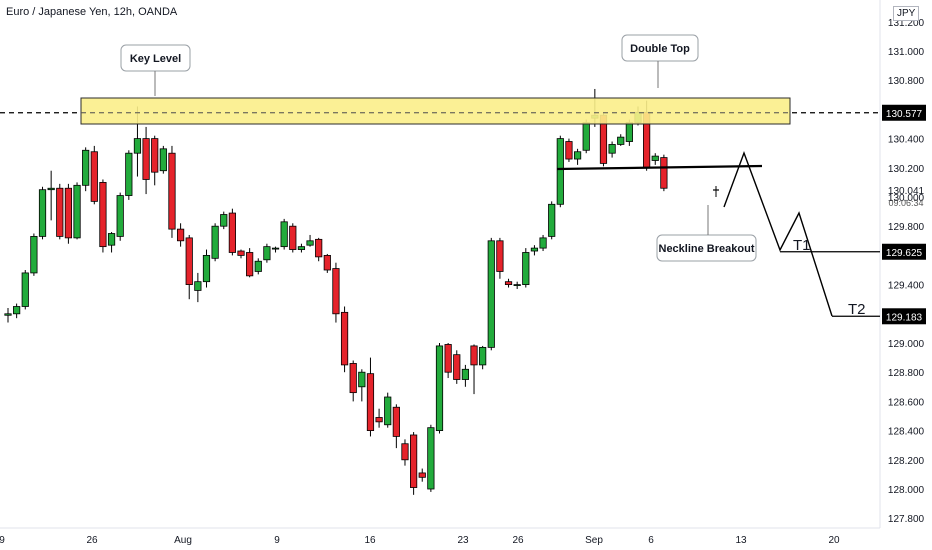  What do you see at coordinates (463, 540) in the screenshot?
I see `time-tick-label: 23` at bounding box center [463, 540].